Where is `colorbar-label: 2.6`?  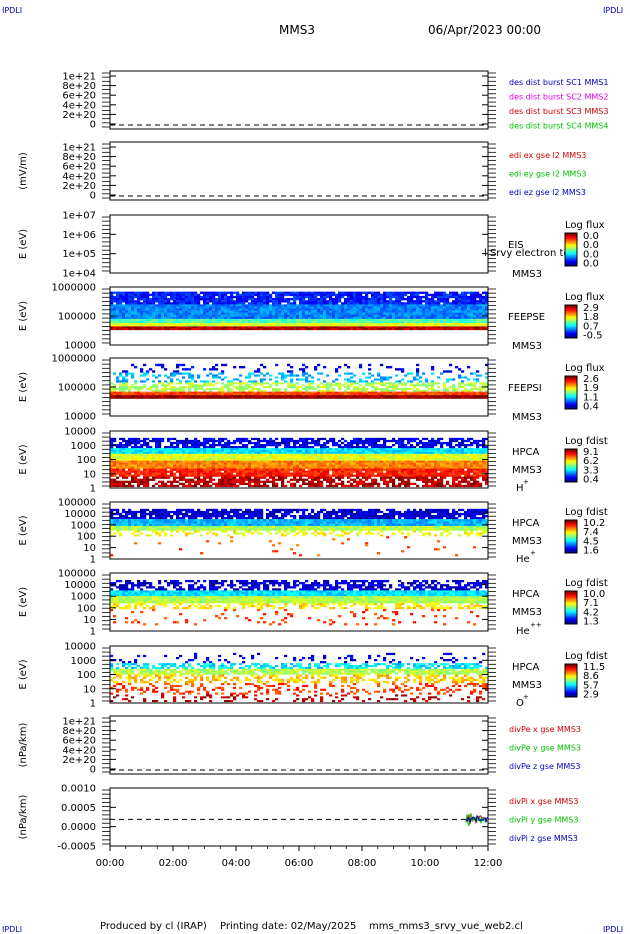 colorbar-label: 2.6 is located at coordinates (591, 379).